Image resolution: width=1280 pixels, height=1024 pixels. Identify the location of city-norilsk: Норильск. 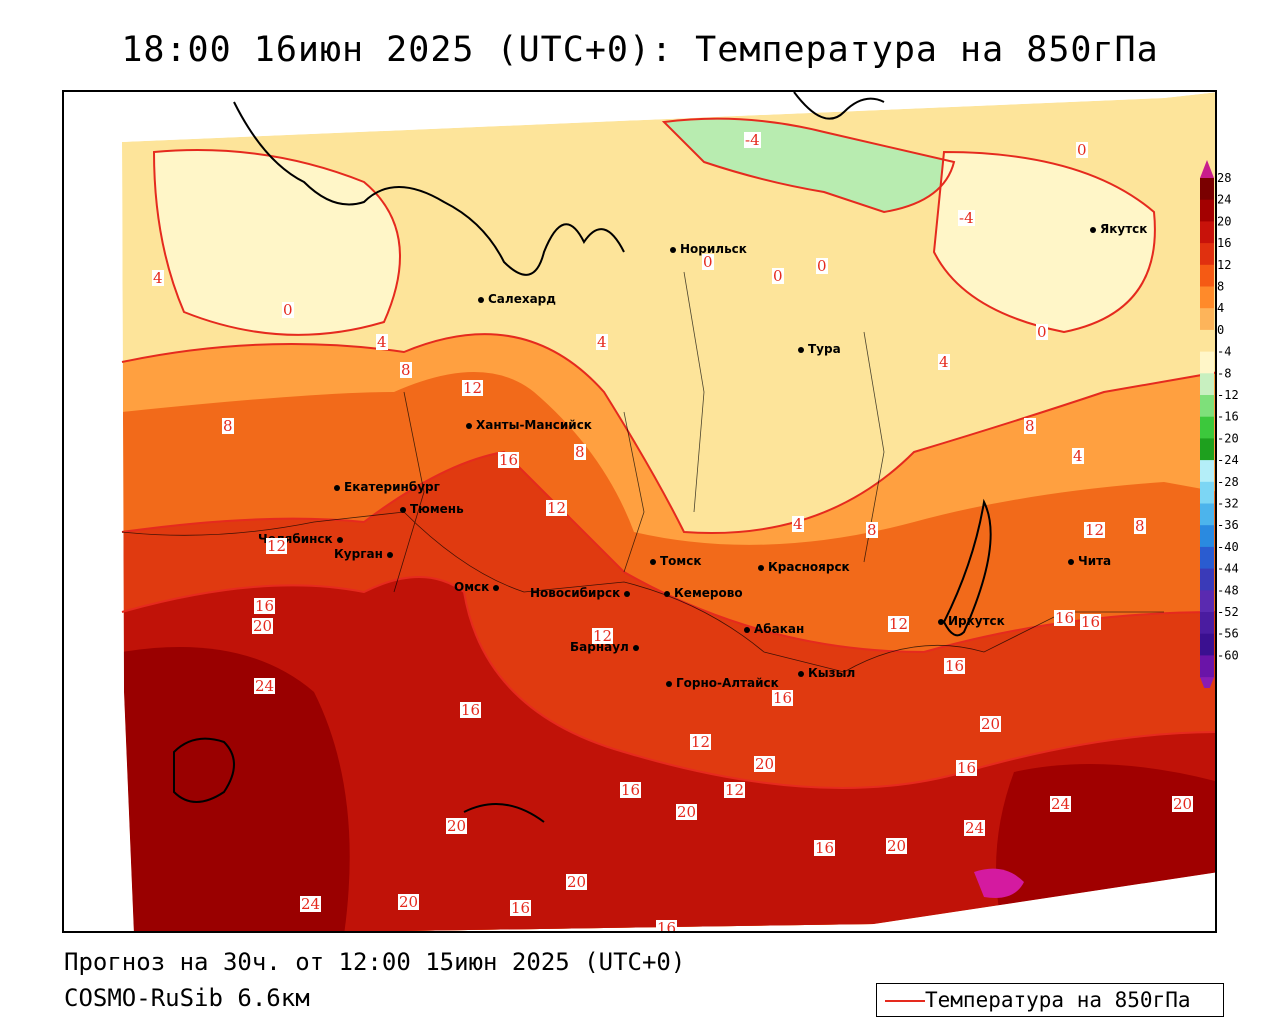
(708, 249).